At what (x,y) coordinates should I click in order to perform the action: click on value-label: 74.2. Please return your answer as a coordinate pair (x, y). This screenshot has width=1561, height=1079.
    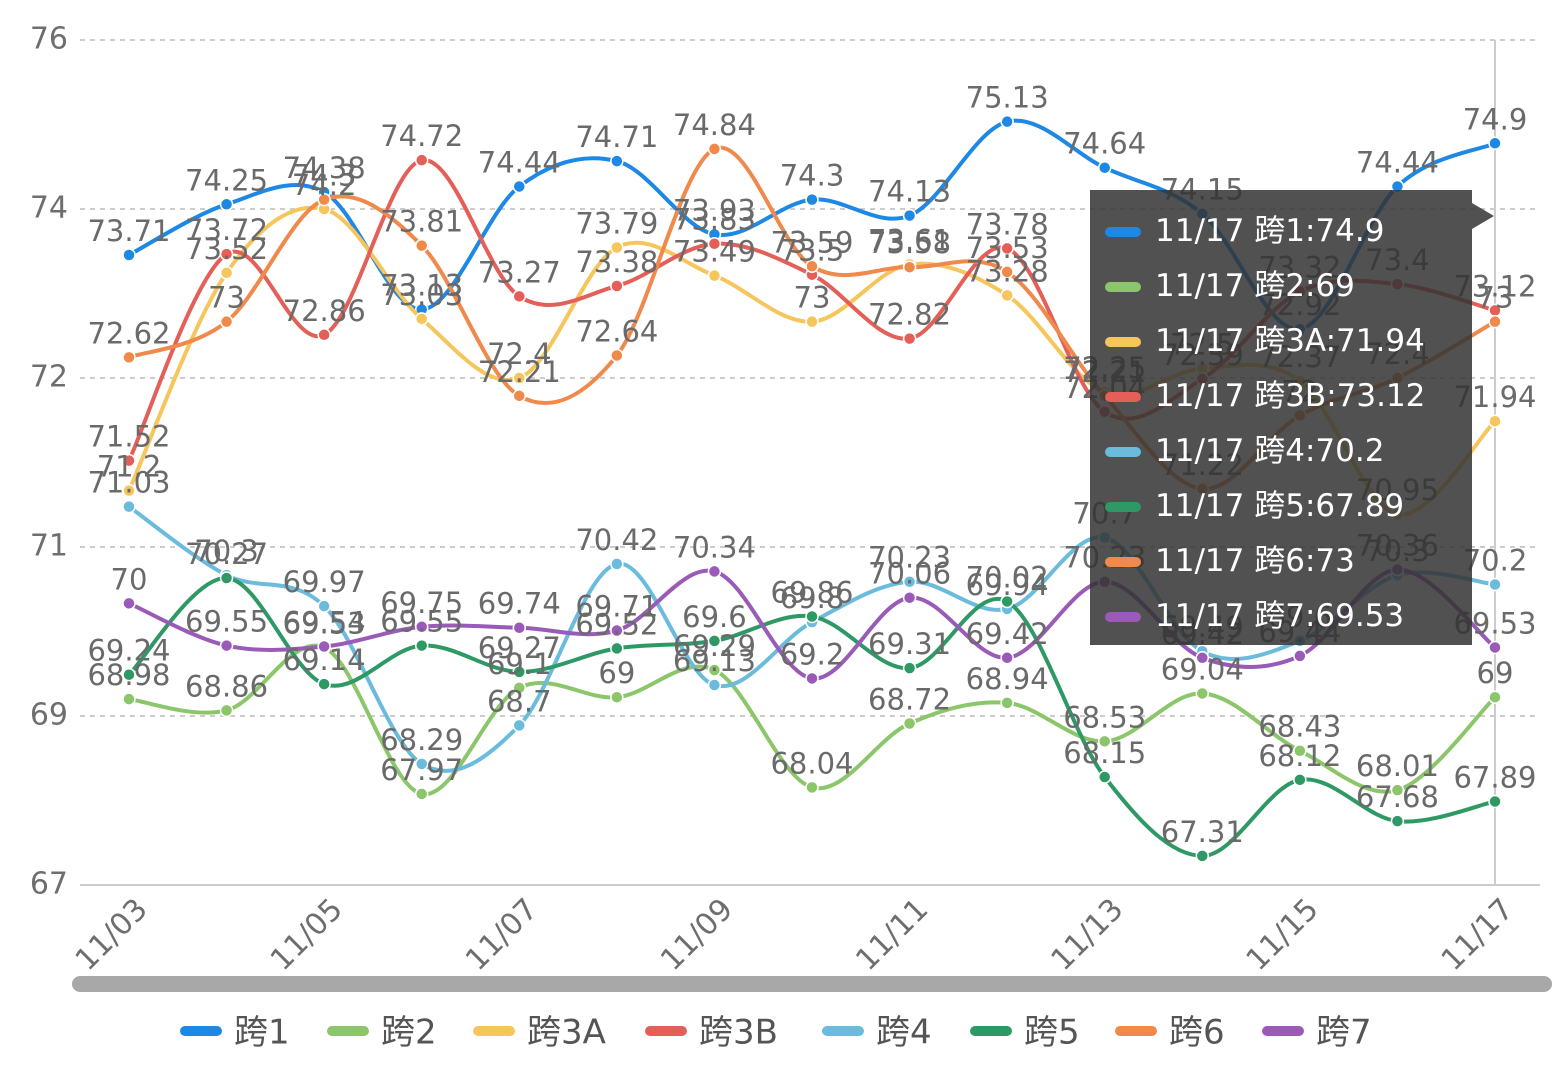
    Looking at the image, I should click on (324, 185).